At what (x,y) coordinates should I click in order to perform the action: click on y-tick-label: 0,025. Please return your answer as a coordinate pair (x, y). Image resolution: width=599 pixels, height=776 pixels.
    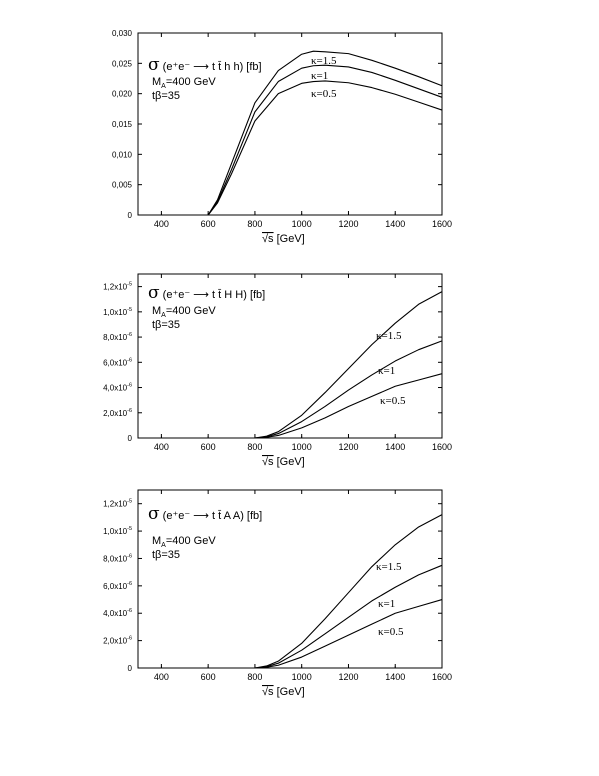
    Looking at the image, I should click on (122, 63).